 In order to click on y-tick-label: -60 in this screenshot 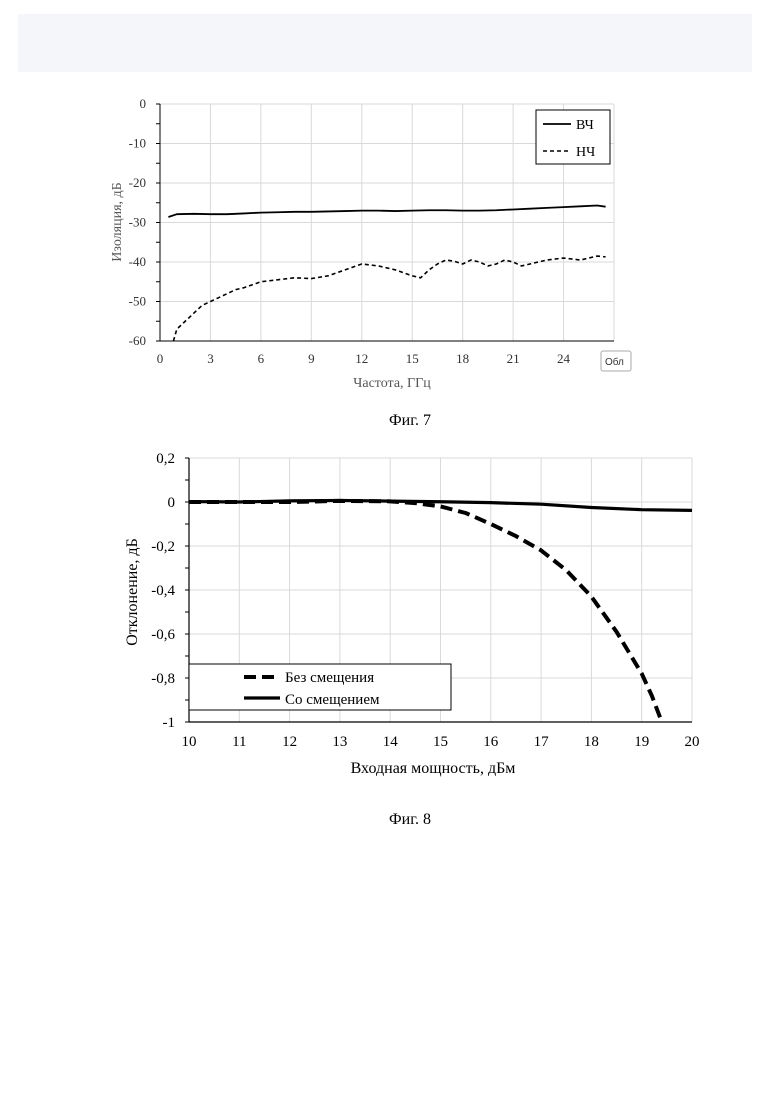, I will do `click(137, 340)`.